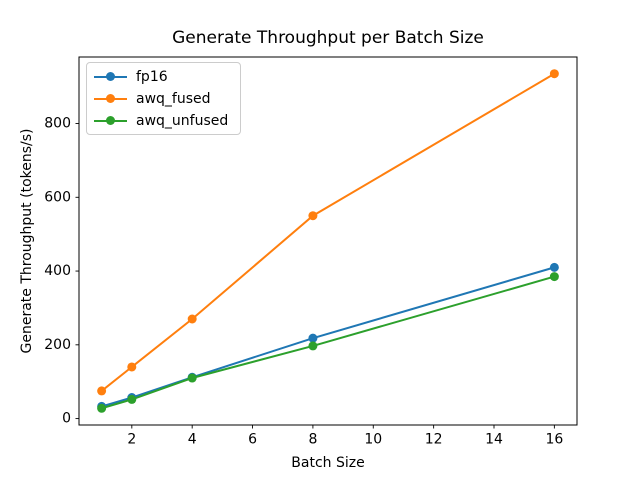  What do you see at coordinates (182, 120) in the screenshot?
I see `legend-label: awq_unfused` at bounding box center [182, 120].